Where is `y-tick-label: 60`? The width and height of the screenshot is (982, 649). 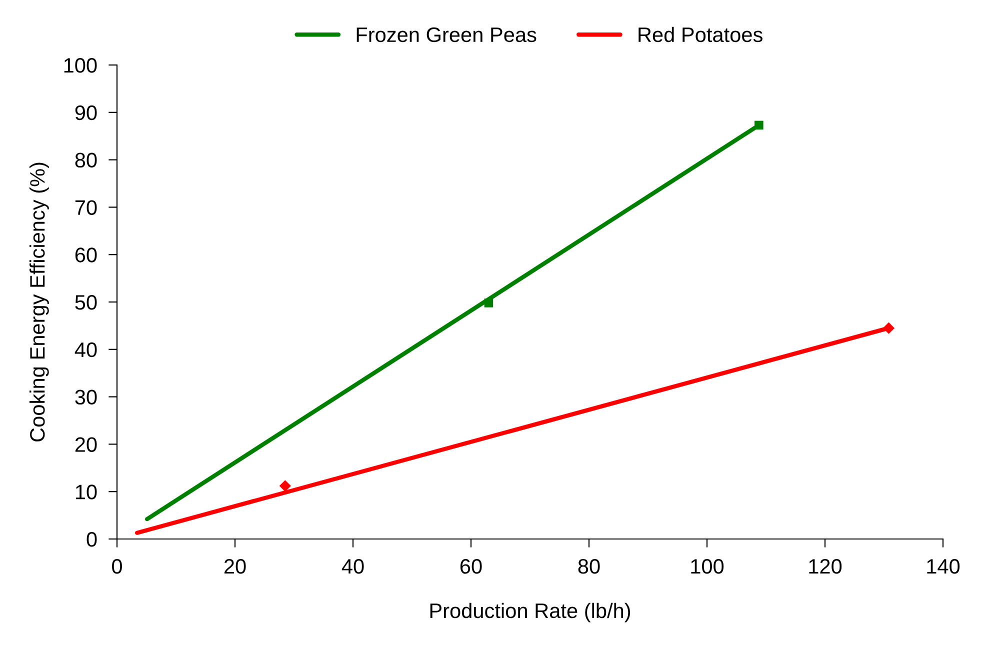
y-tick-label: 60 is located at coordinates (86, 255).